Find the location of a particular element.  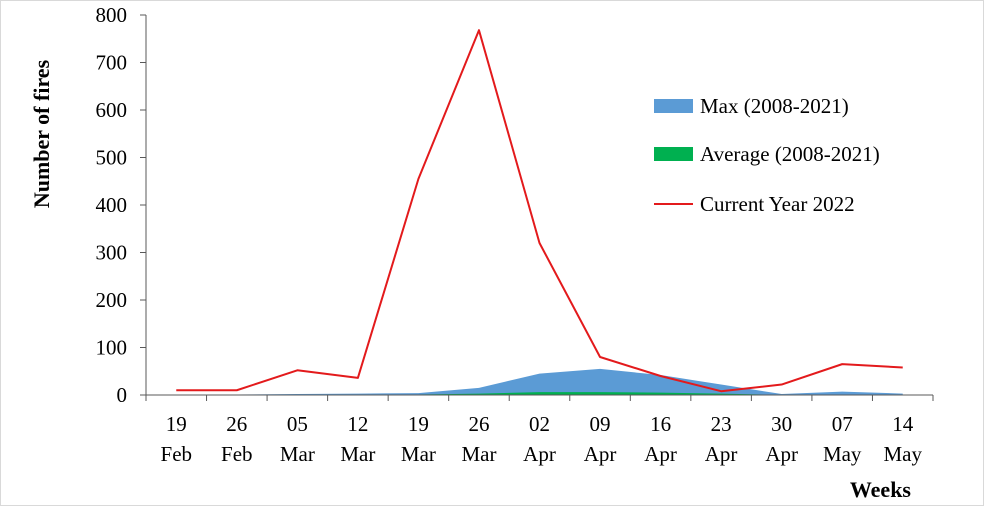

y-tick-label: 500 is located at coordinates (112, 158).